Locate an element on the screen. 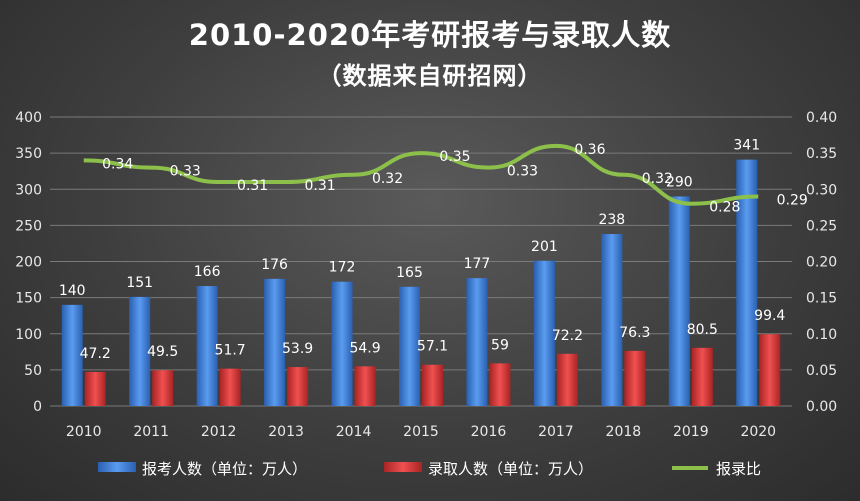  y-left-tick-label: 0 is located at coordinates (37, 407).